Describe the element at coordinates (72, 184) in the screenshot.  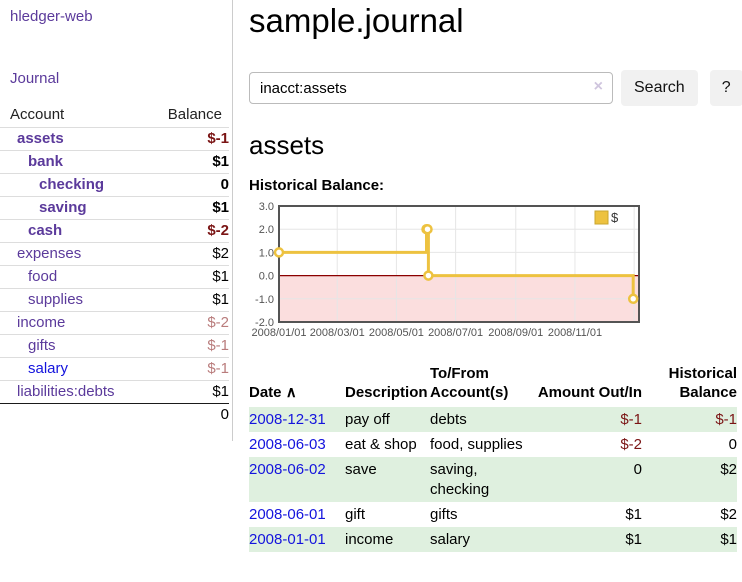
I see `account-link-checking: checking` at that location.